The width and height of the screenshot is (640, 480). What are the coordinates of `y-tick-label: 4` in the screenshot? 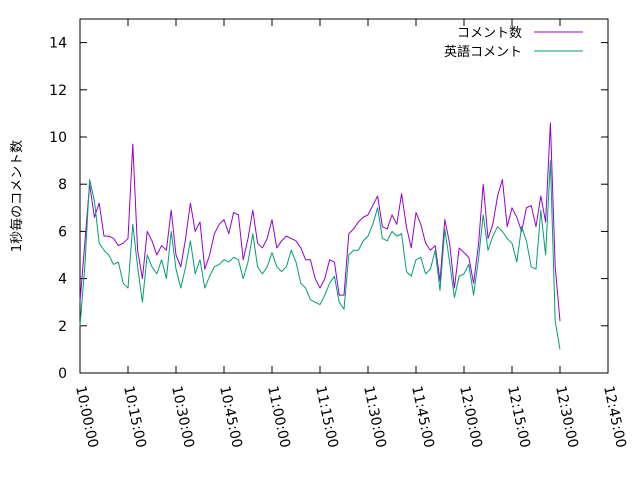 It's located at (62, 280).